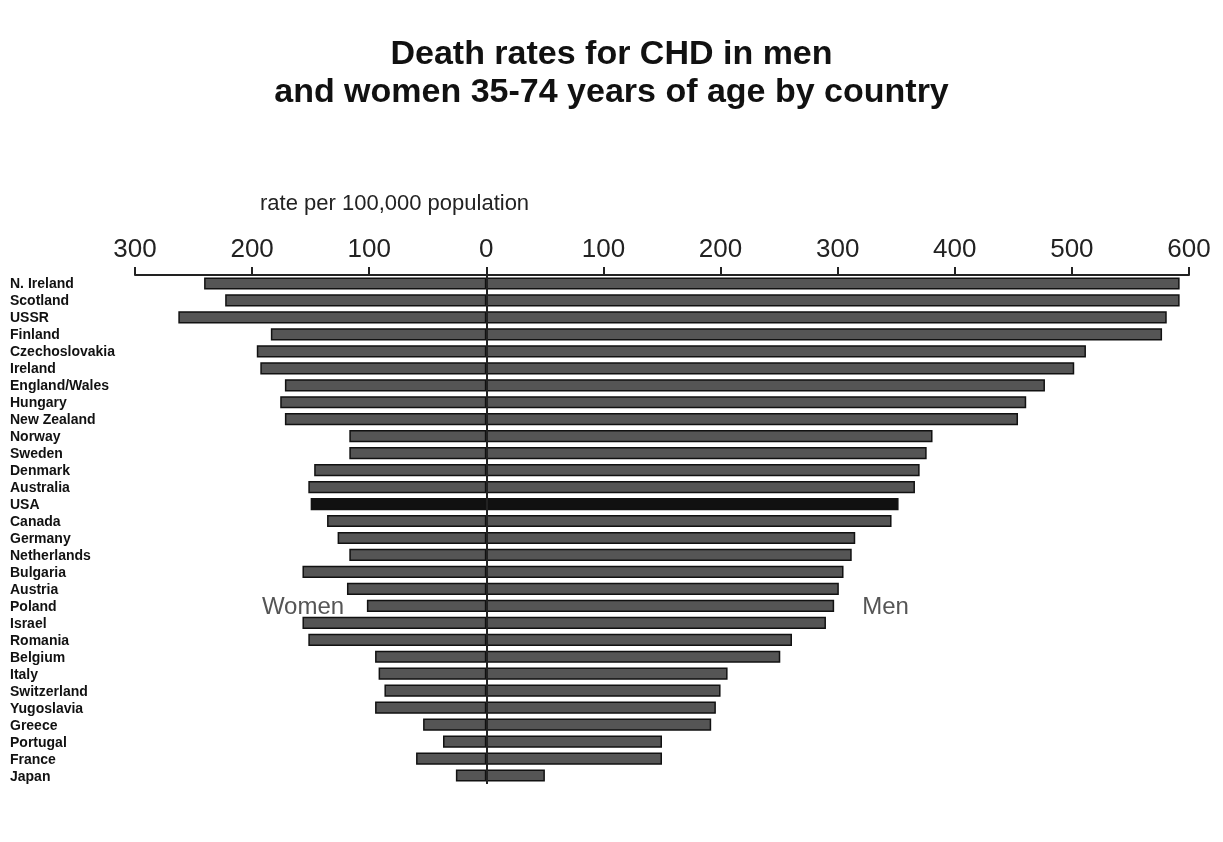 Image resolution: width=1223 pixels, height=842 pixels. I want to click on y-tick-label: Netherlands, so click(51, 554).